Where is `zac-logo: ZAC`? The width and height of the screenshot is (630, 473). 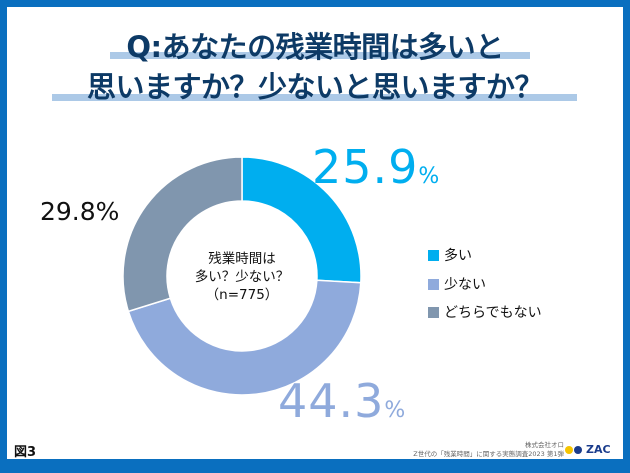 zac-logo: ZAC is located at coordinates (588, 449).